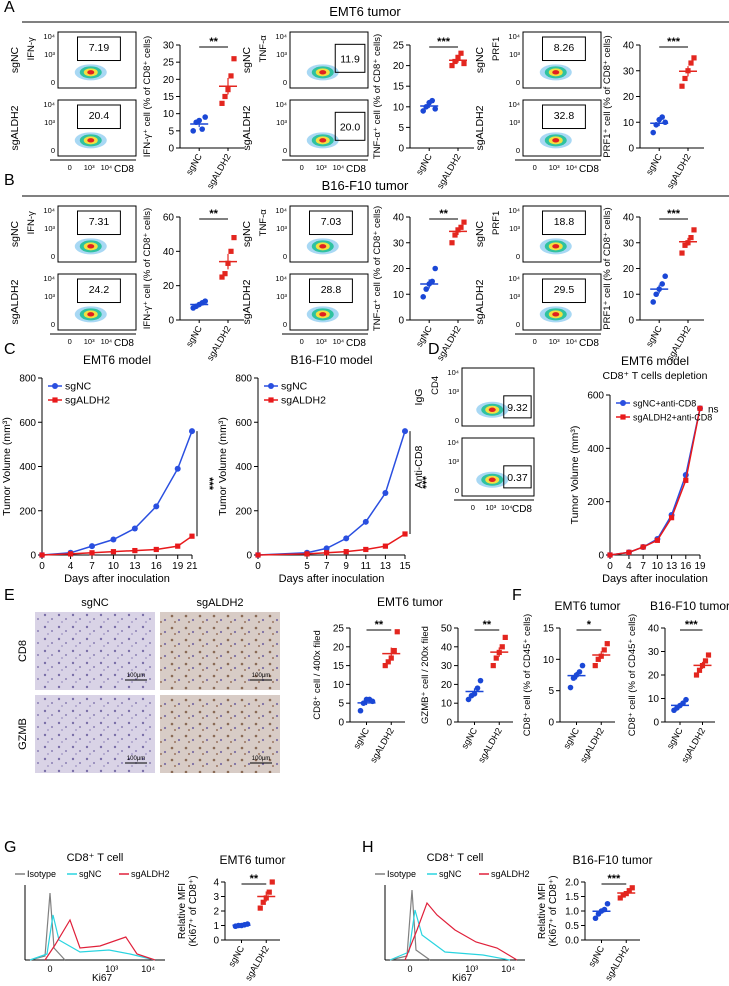 This screenshot has height=986, width=729. I want to click on row-label: sgNC, so click(247, 233).